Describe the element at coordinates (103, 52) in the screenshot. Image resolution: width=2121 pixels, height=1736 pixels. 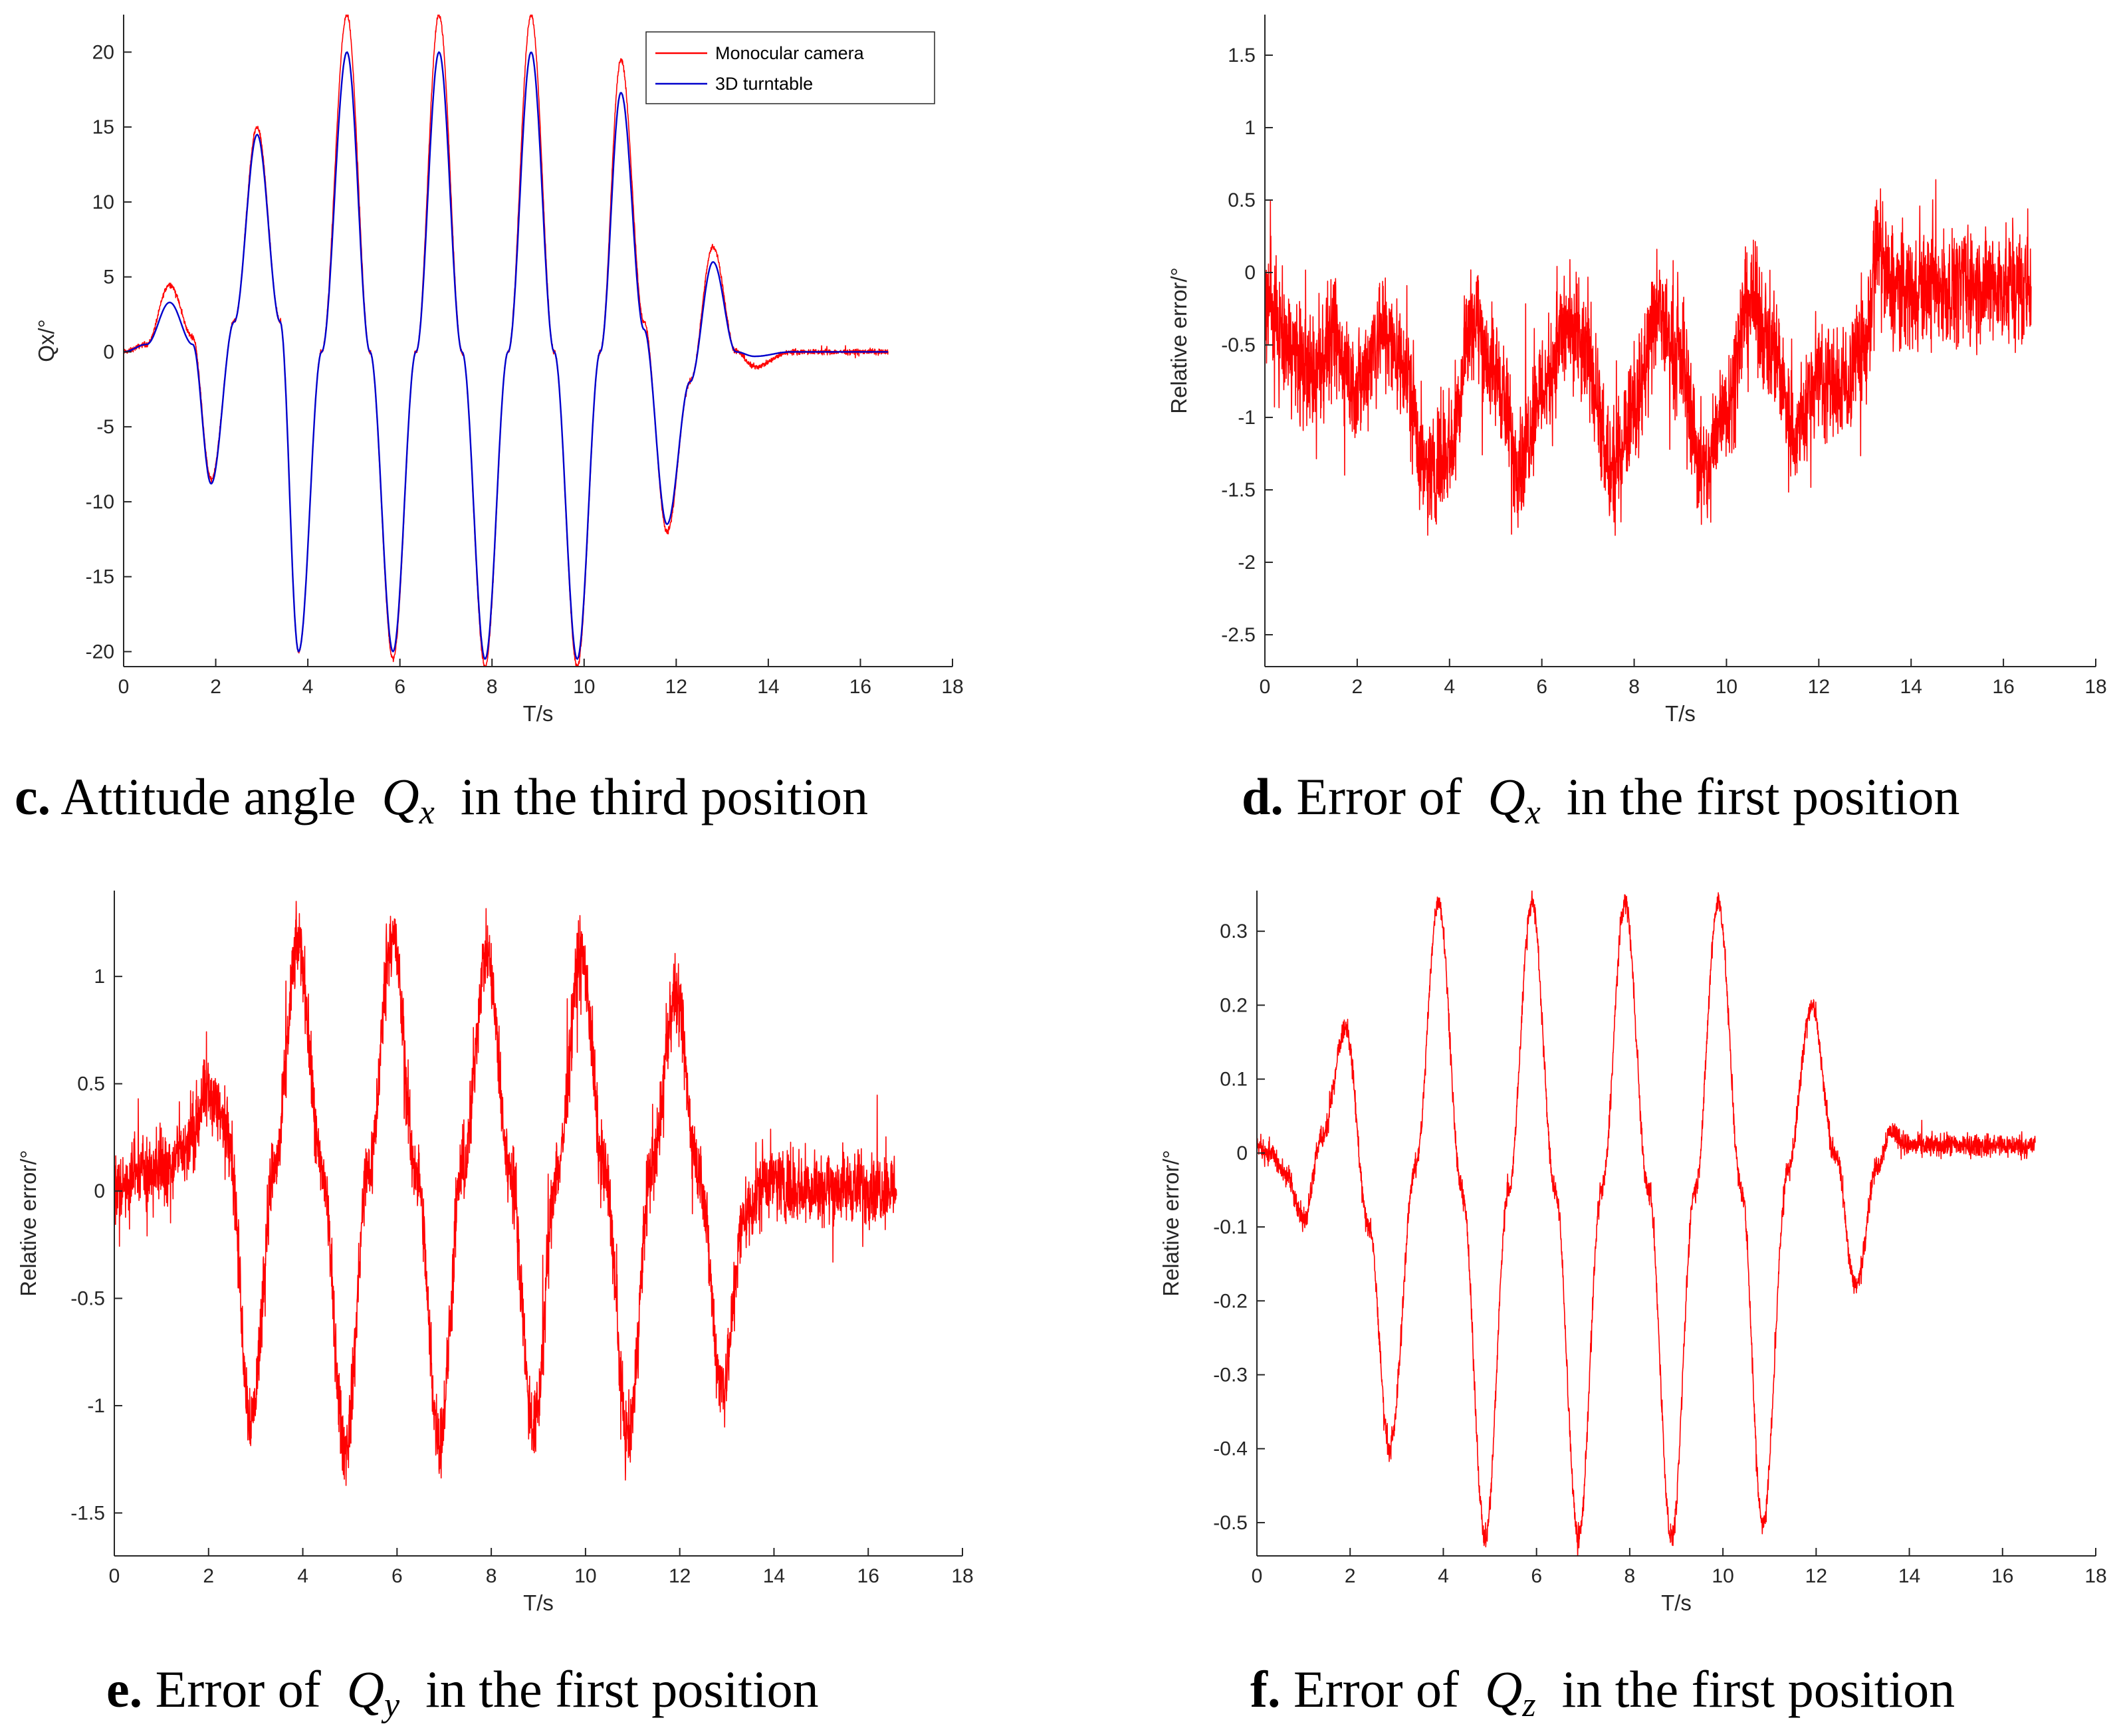
I see `y-tick-label: 20` at that location.